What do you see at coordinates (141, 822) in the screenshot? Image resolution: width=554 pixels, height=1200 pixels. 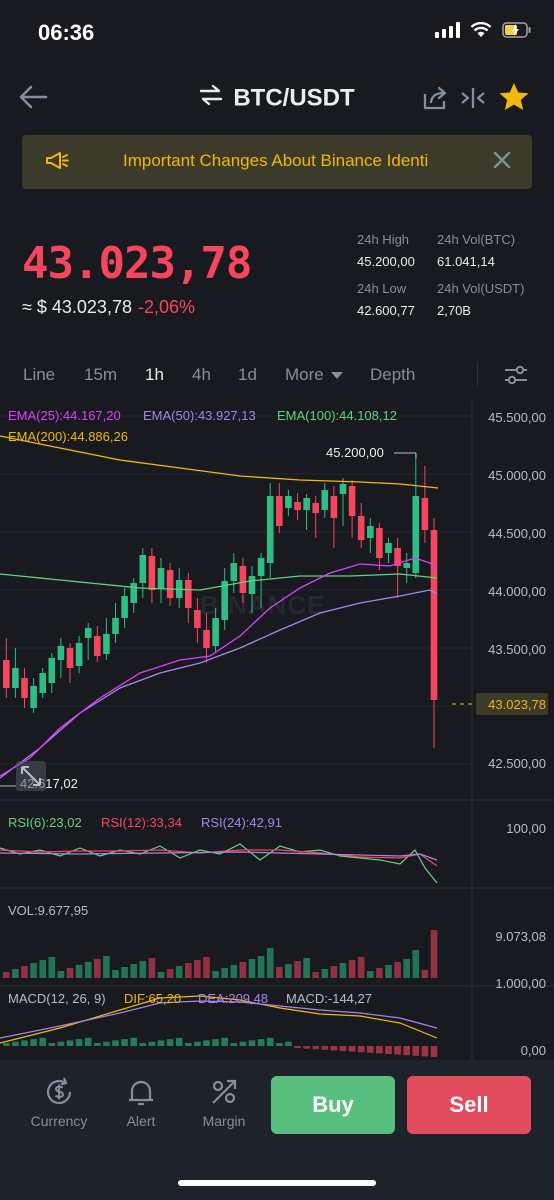 I see `rsi12-label: RSI(12):33,34` at bounding box center [141, 822].